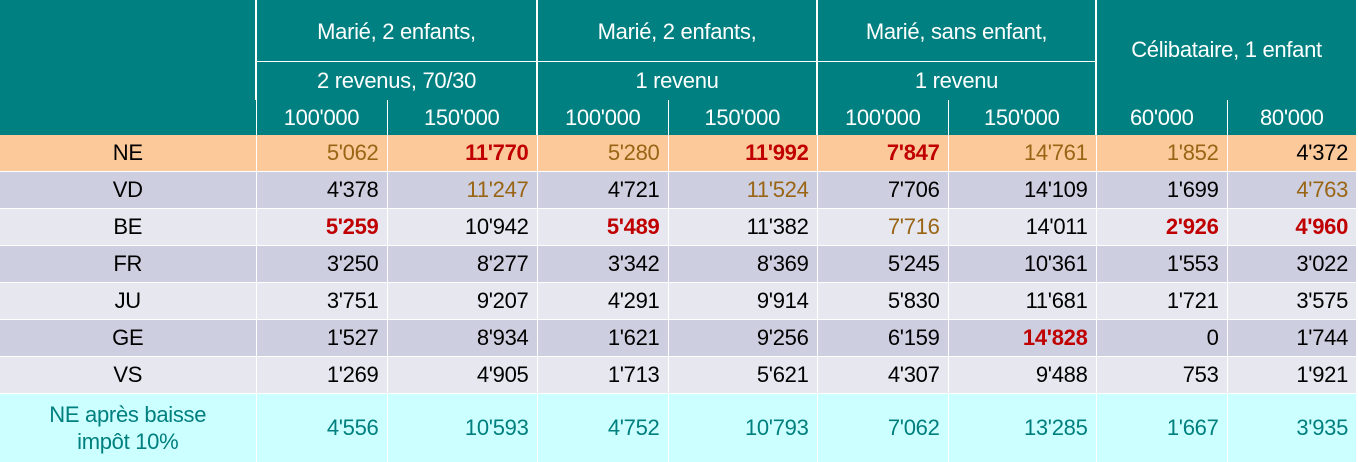 The height and width of the screenshot is (462, 1358). I want to click on table-cell: 753, so click(1161, 375).